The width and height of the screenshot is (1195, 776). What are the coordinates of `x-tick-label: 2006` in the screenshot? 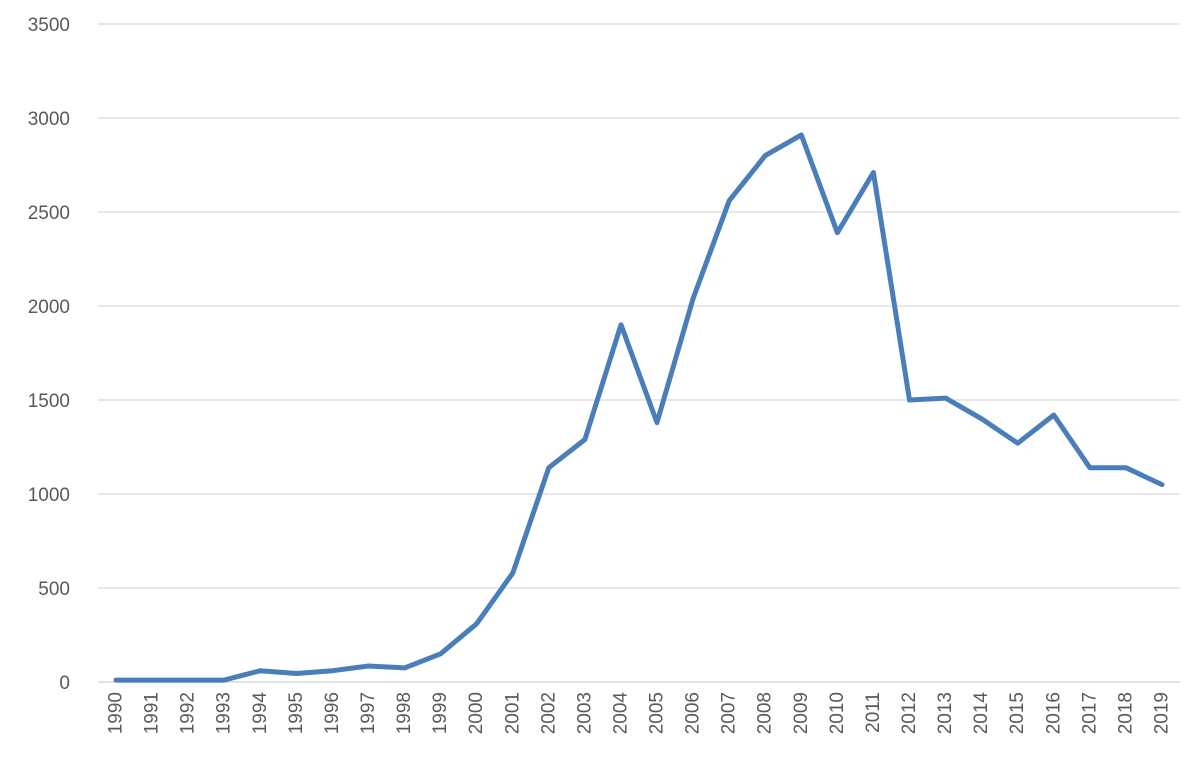 It's located at (693, 713).